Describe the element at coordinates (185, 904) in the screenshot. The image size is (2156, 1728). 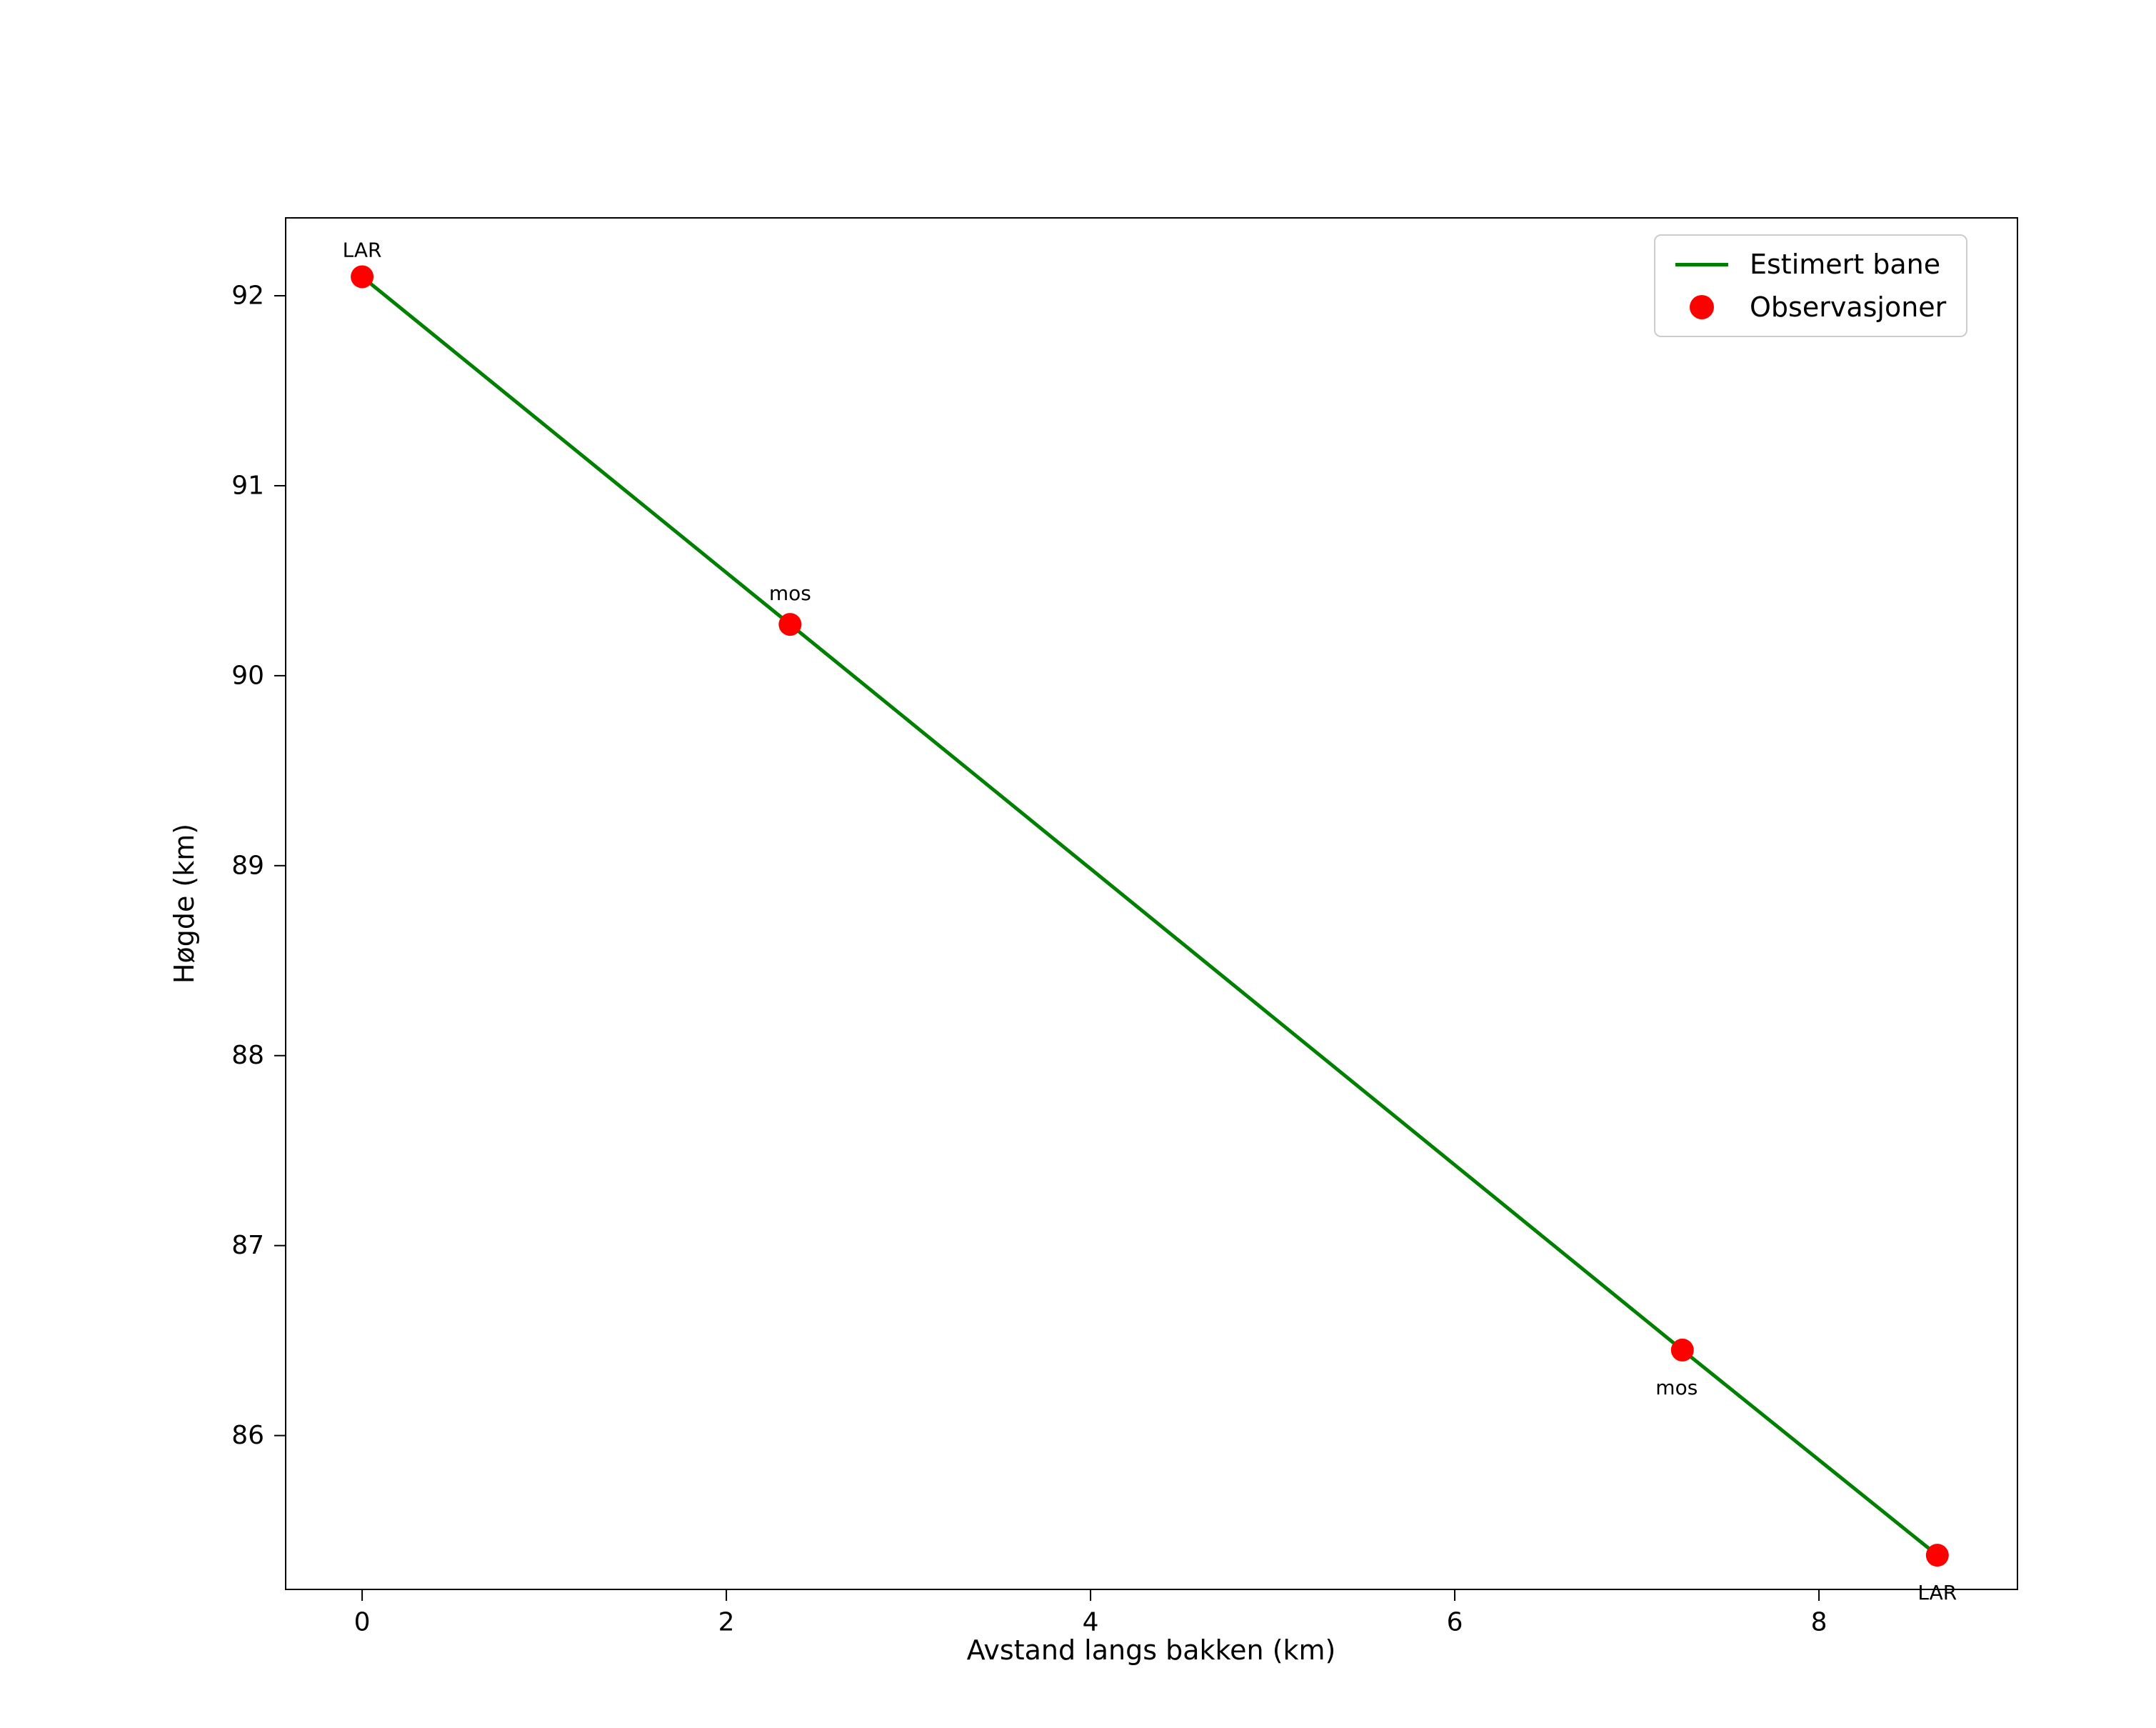
I see `y-axis-label: Høgde (km)` at that location.